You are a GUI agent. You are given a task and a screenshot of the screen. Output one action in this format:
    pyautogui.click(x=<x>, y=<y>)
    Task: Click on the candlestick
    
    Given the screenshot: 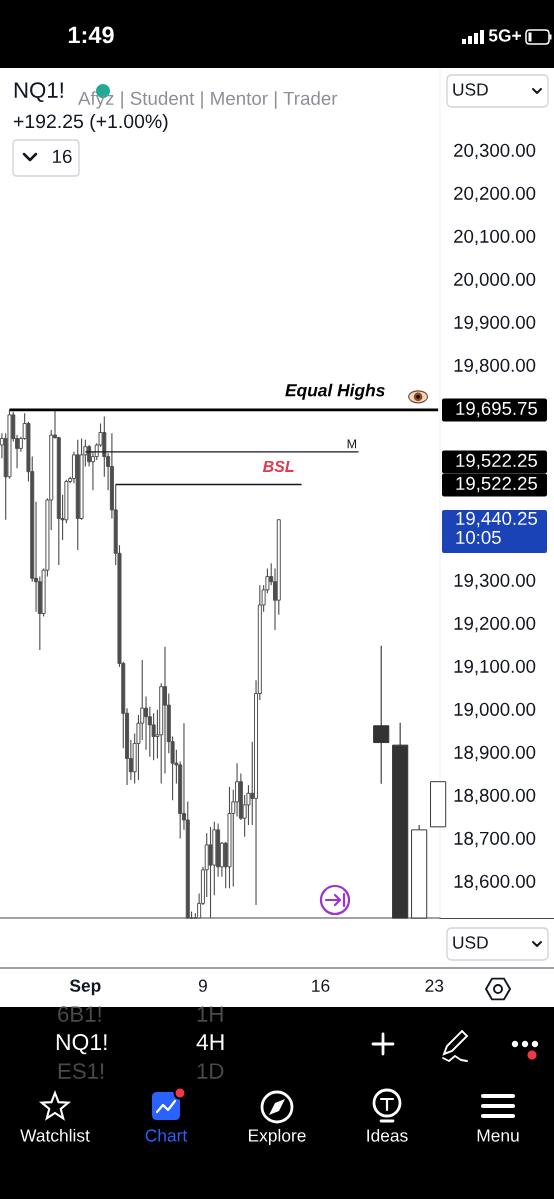 What is the action you would take?
    pyautogui.click(x=381, y=715)
    